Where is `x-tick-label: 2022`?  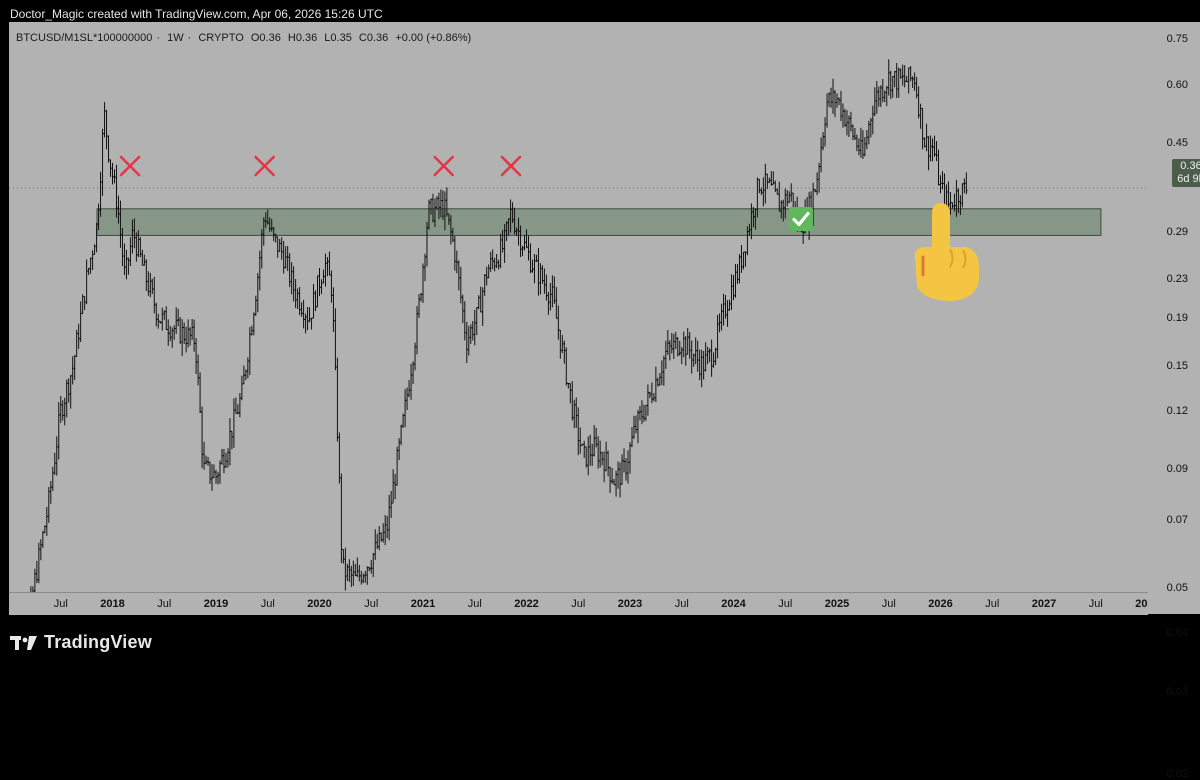 x-tick-label: 2022 is located at coordinates (526, 604).